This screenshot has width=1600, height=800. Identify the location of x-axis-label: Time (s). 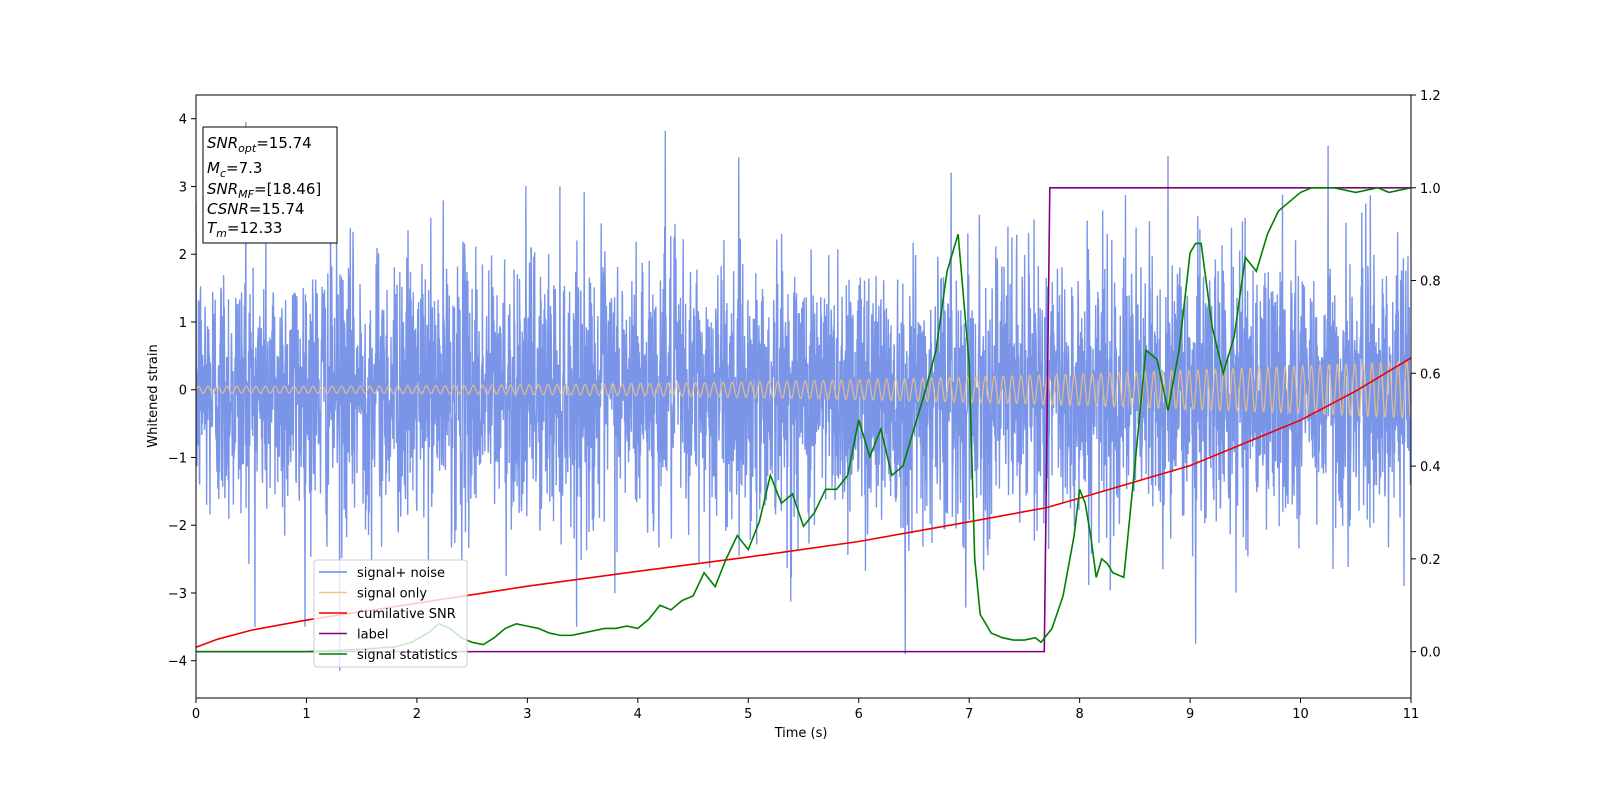
(801, 733).